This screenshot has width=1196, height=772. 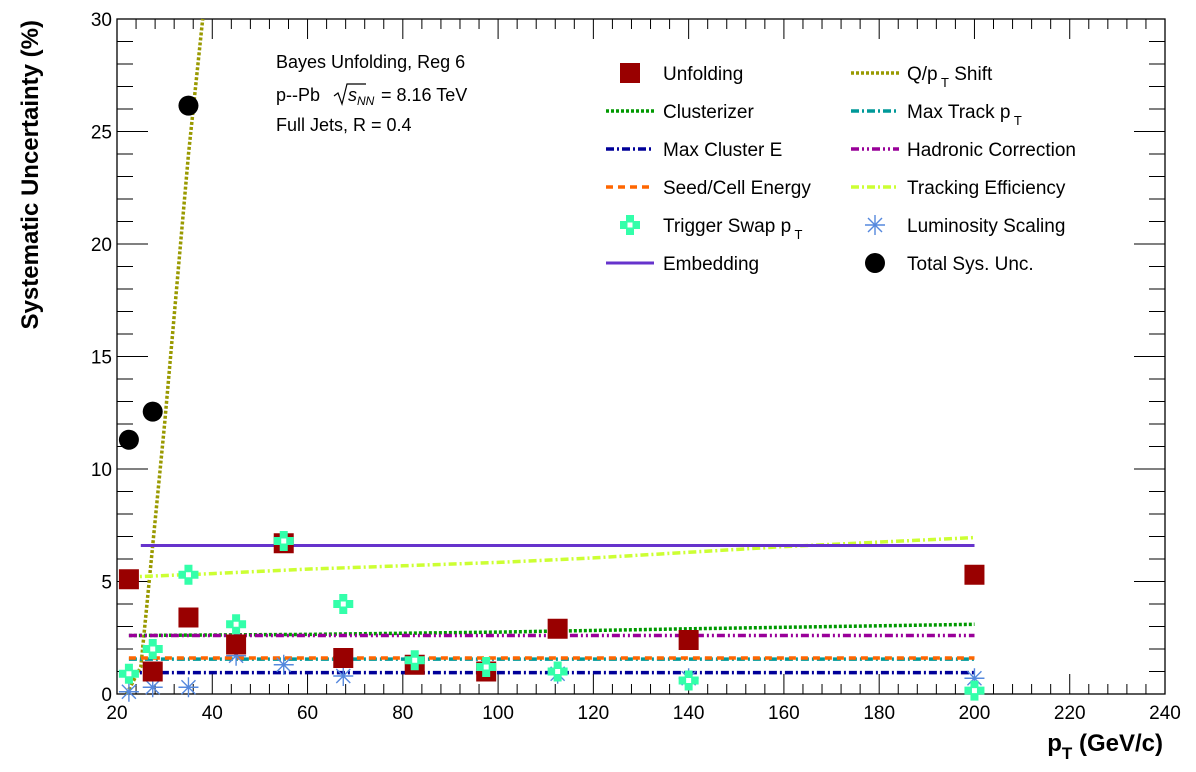 What do you see at coordinates (784, 713) in the screenshot?
I see `x-tick-label: 160` at bounding box center [784, 713].